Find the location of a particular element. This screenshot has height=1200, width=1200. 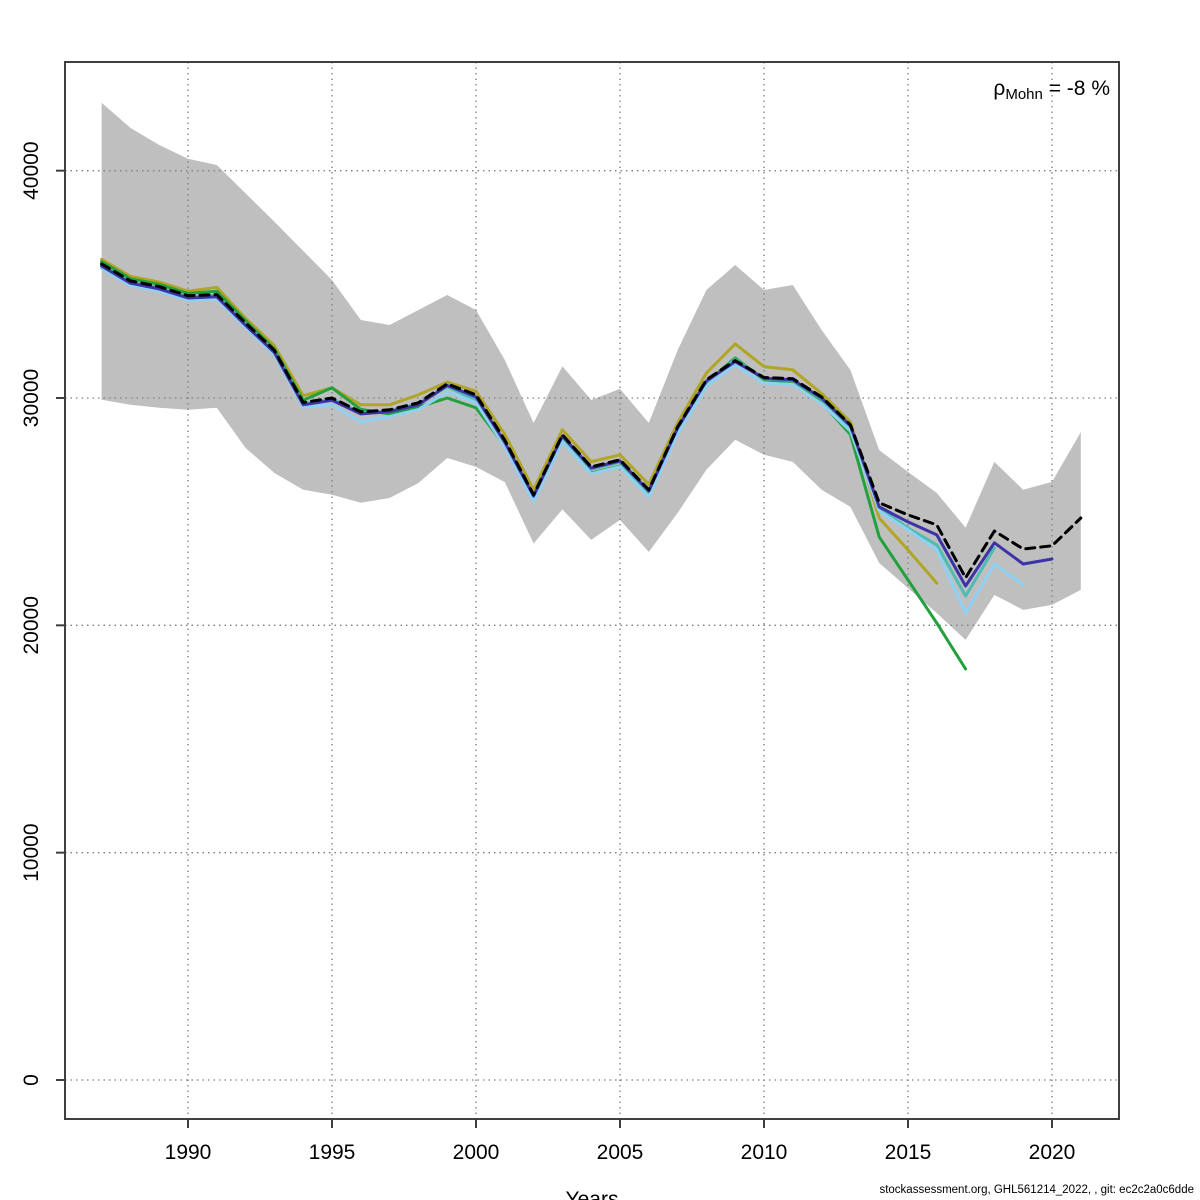

x-tick-label-2020: 2020 is located at coordinates (1052, 1152).